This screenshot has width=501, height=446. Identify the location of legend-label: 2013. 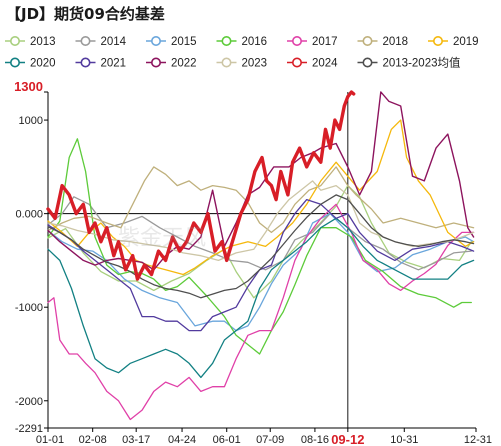
(43, 42).